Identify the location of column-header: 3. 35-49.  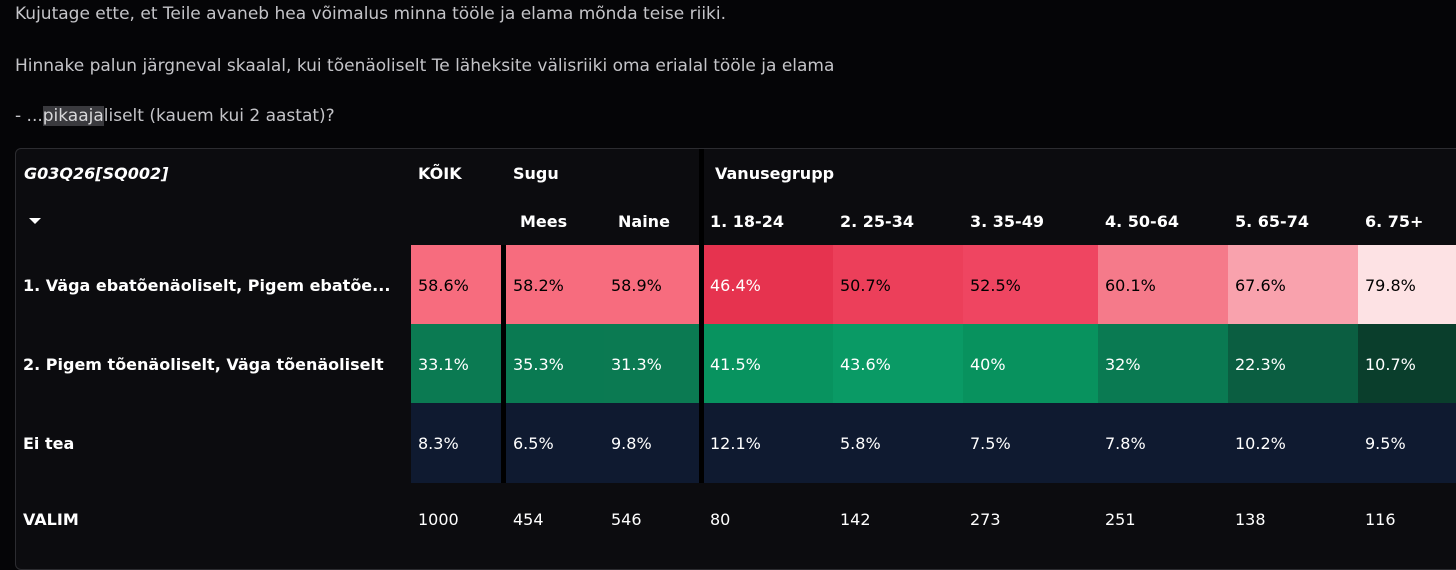
(1007, 221).